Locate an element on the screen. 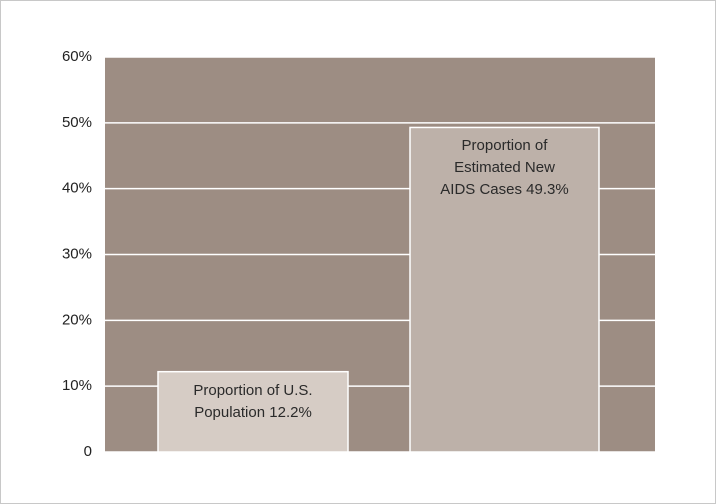 The width and height of the screenshot is (716, 504). y-tick-label: 30% is located at coordinates (77, 253).